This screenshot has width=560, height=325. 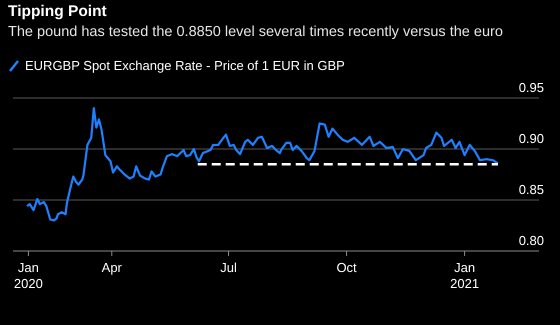 I want to click on y-tick-label: 0.80, so click(x=531, y=240).